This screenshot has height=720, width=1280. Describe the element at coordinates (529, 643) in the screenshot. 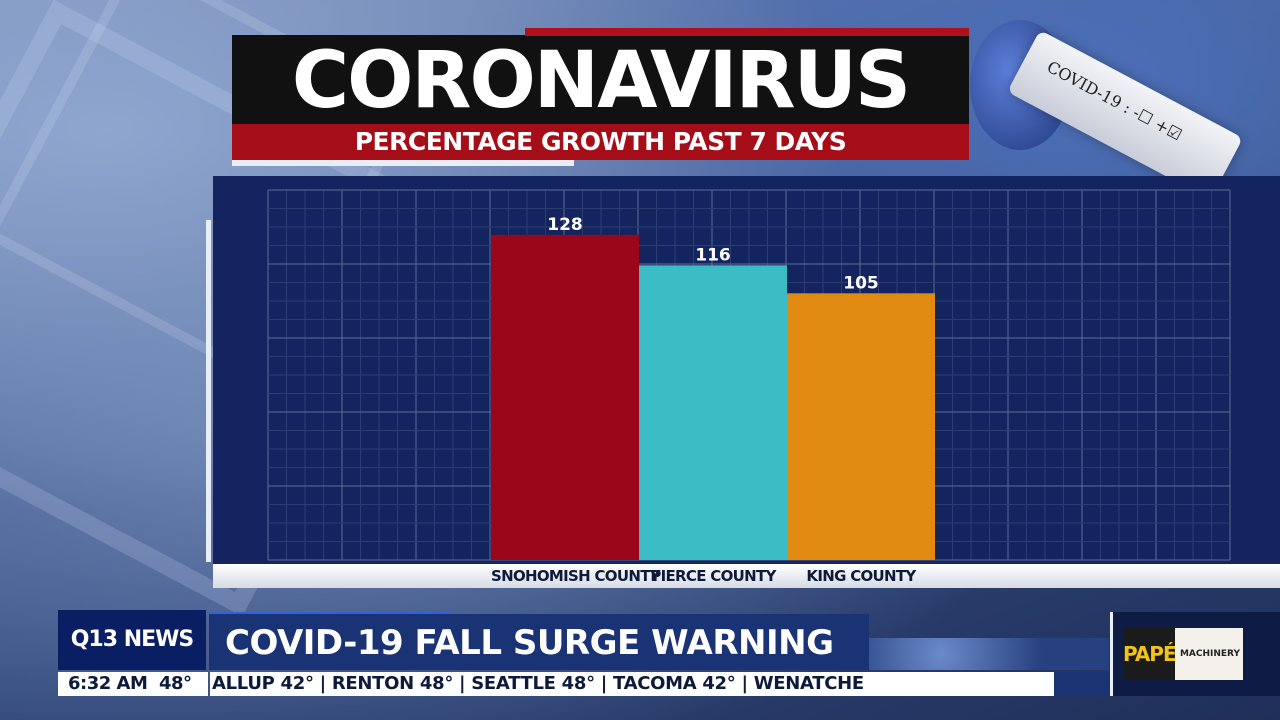

I see `headline-text: COVID-19 FALL SURGE WARNING` at that location.